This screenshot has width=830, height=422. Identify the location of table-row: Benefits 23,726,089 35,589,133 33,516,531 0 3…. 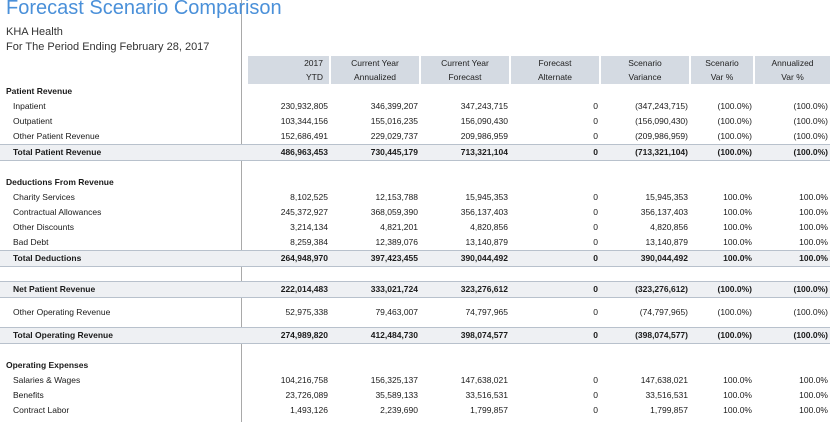
(415, 395).